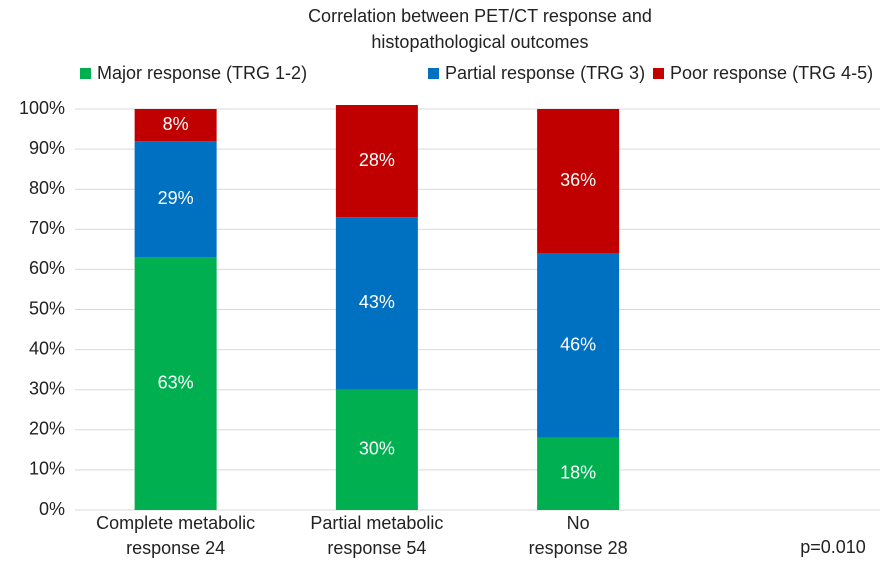  What do you see at coordinates (771, 73) in the screenshot?
I see `legend-label: Poor response (TRG 4-5)` at bounding box center [771, 73].